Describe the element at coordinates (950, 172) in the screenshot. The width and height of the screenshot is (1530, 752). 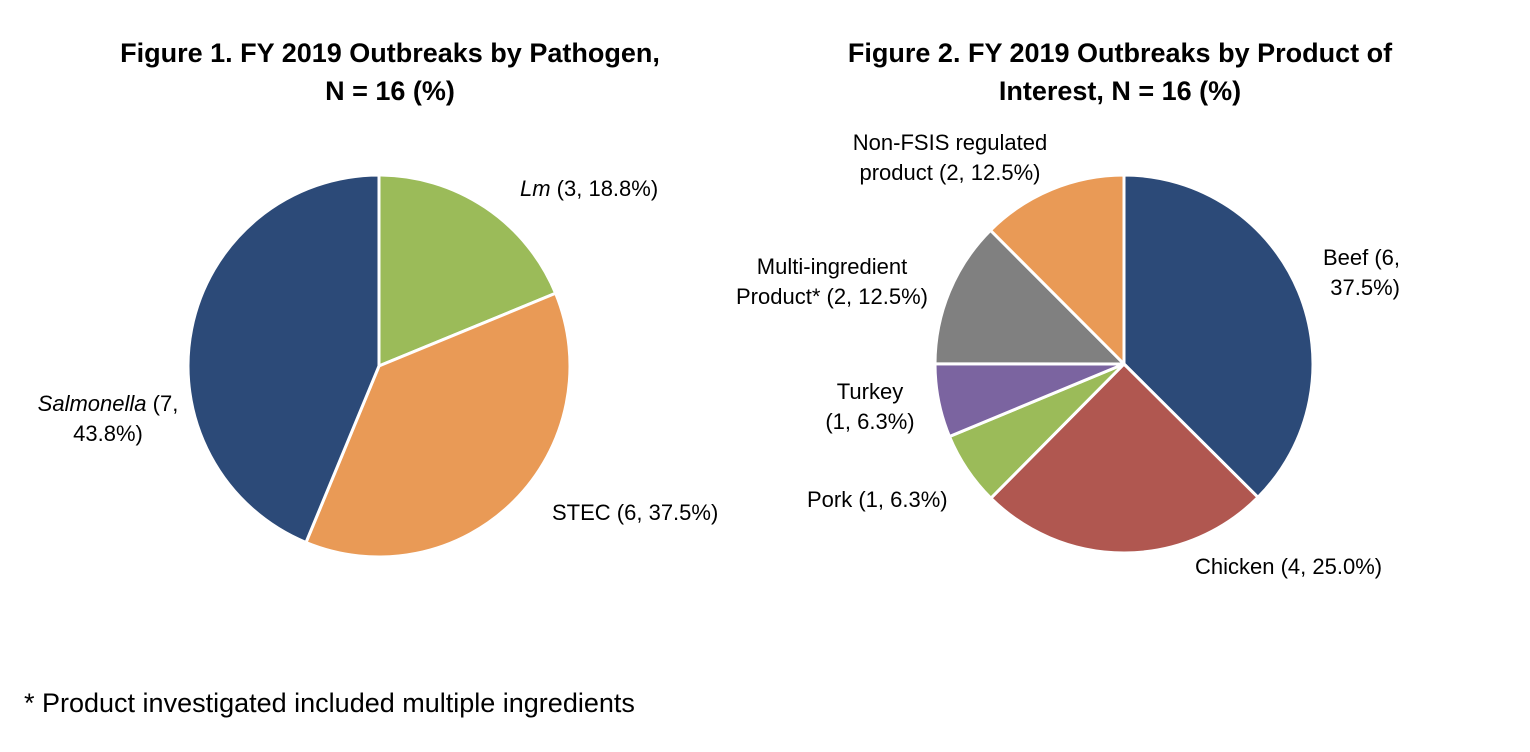
I see `slice-label-non-fsis-line2: product (2, 12.5%)` at that location.